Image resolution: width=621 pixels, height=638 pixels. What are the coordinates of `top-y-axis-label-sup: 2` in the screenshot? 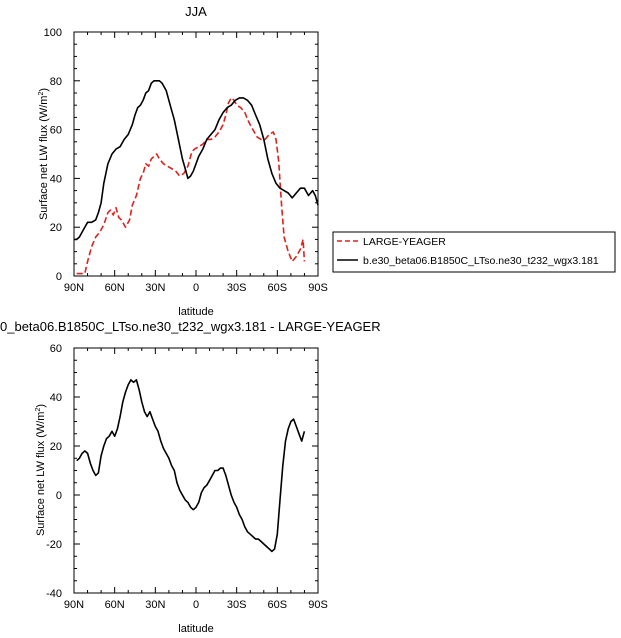 It's located at (41, 94).